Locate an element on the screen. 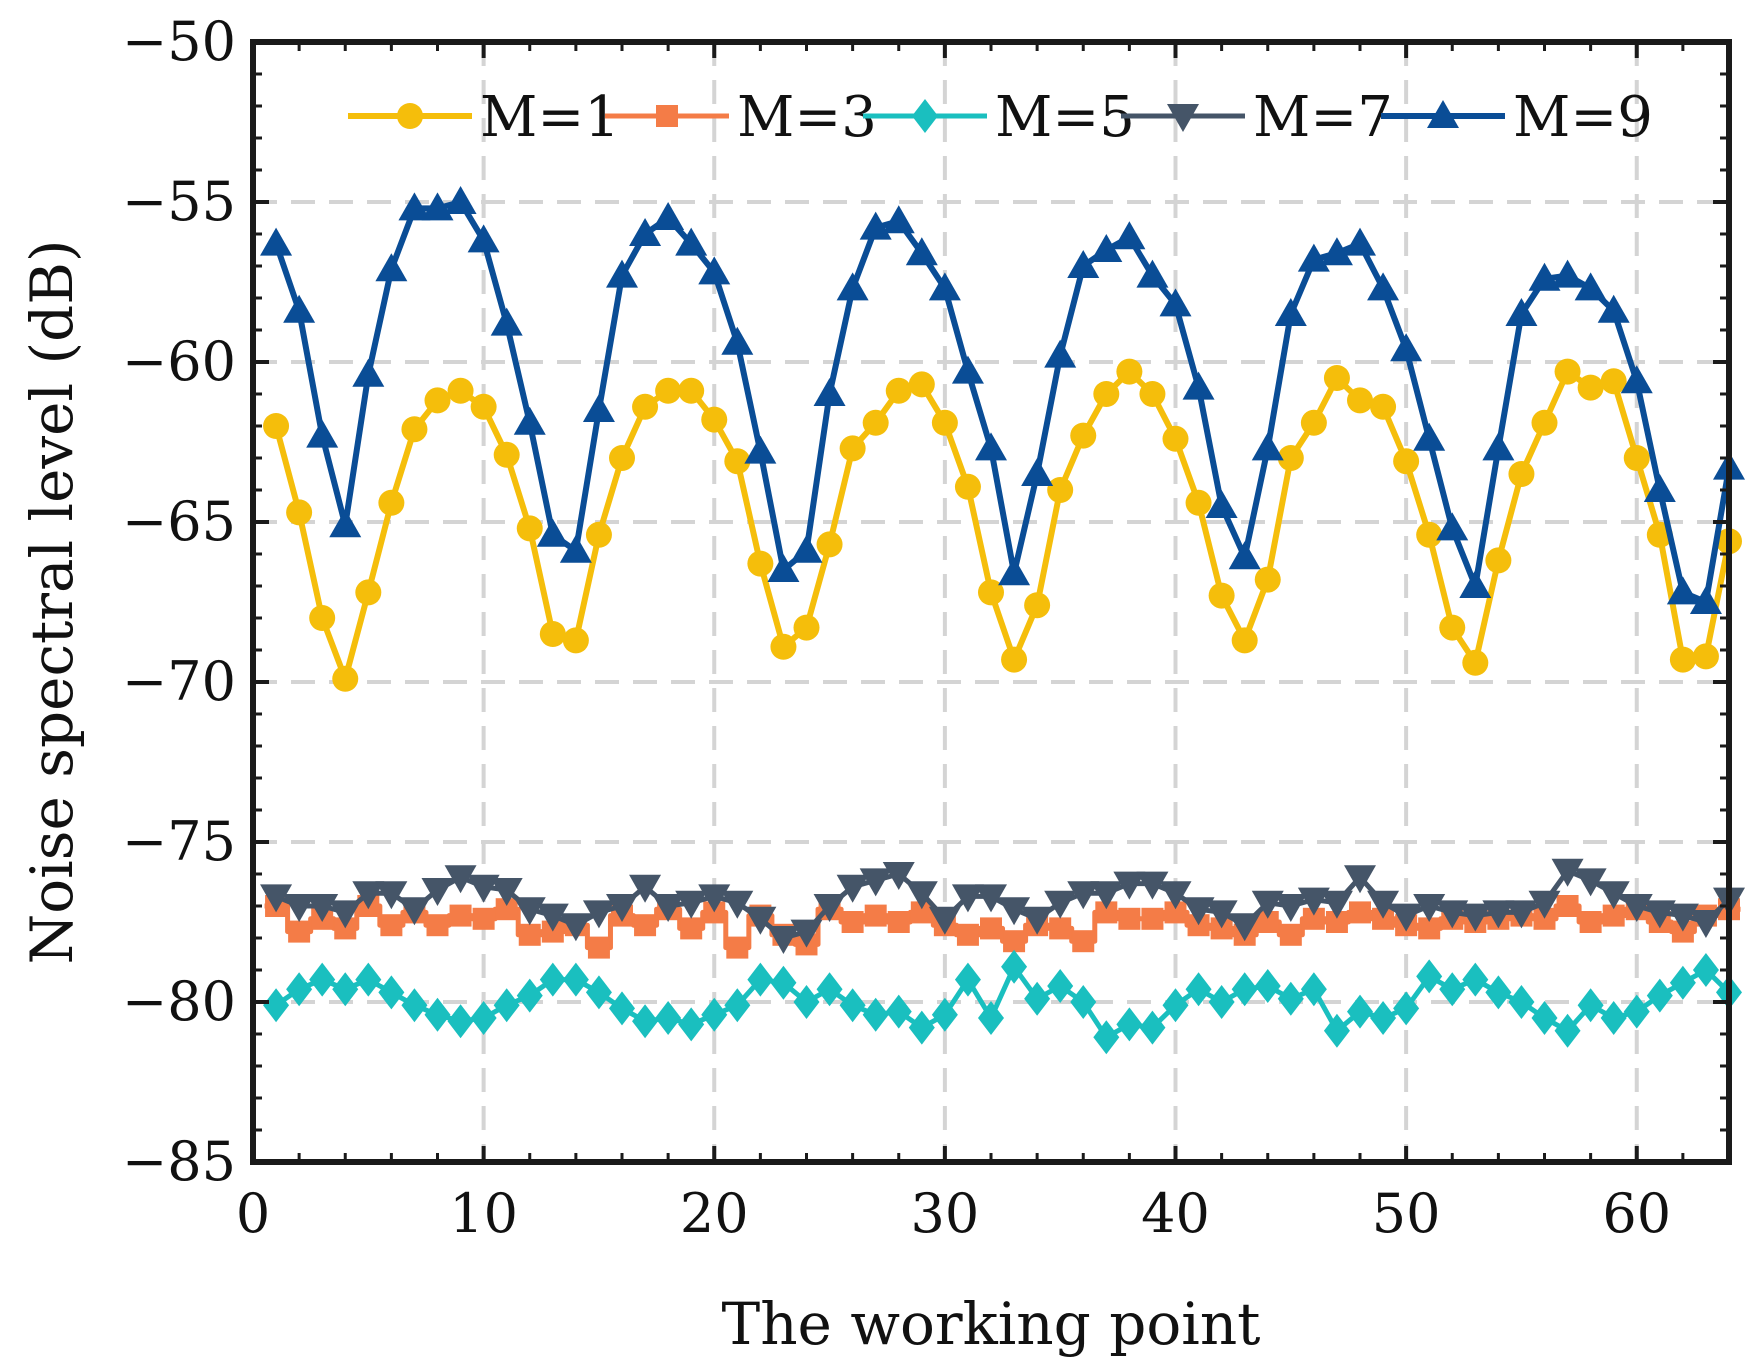  y-tick-label: −85 is located at coordinates (179, 1161).